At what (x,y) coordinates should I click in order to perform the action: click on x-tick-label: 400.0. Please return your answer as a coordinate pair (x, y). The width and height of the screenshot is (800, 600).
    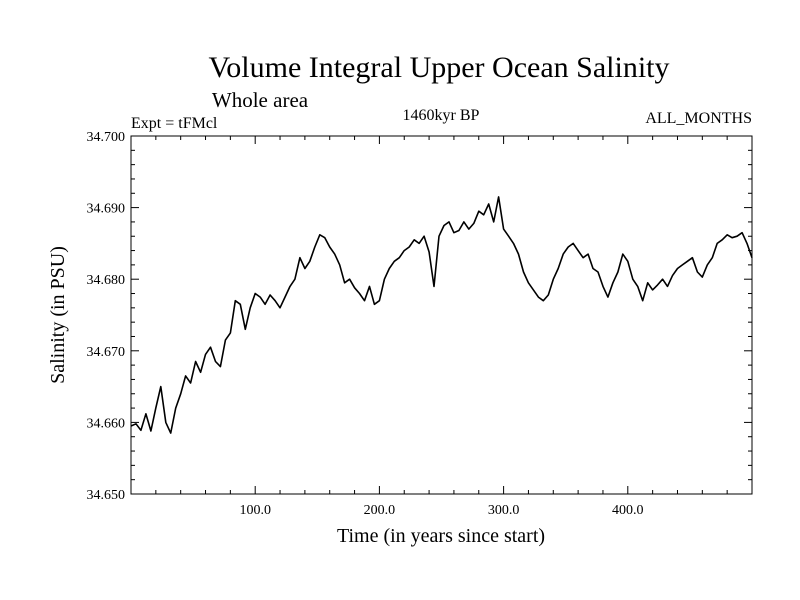
    Looking at the image, I should click on (628, 510).